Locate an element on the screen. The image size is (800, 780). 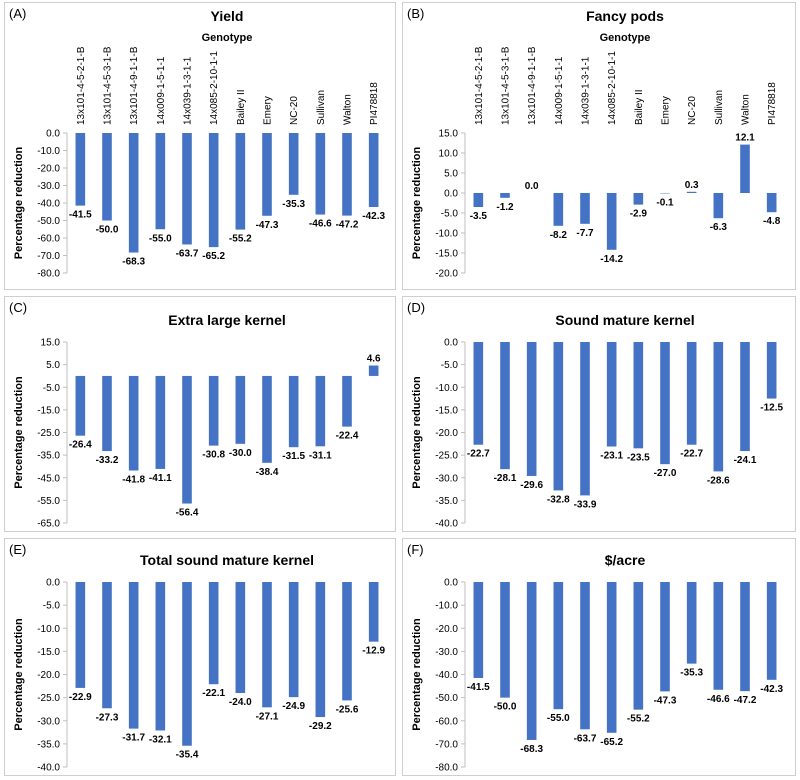
y-tick-label: -45.0 is located at coordinates (48, 478).